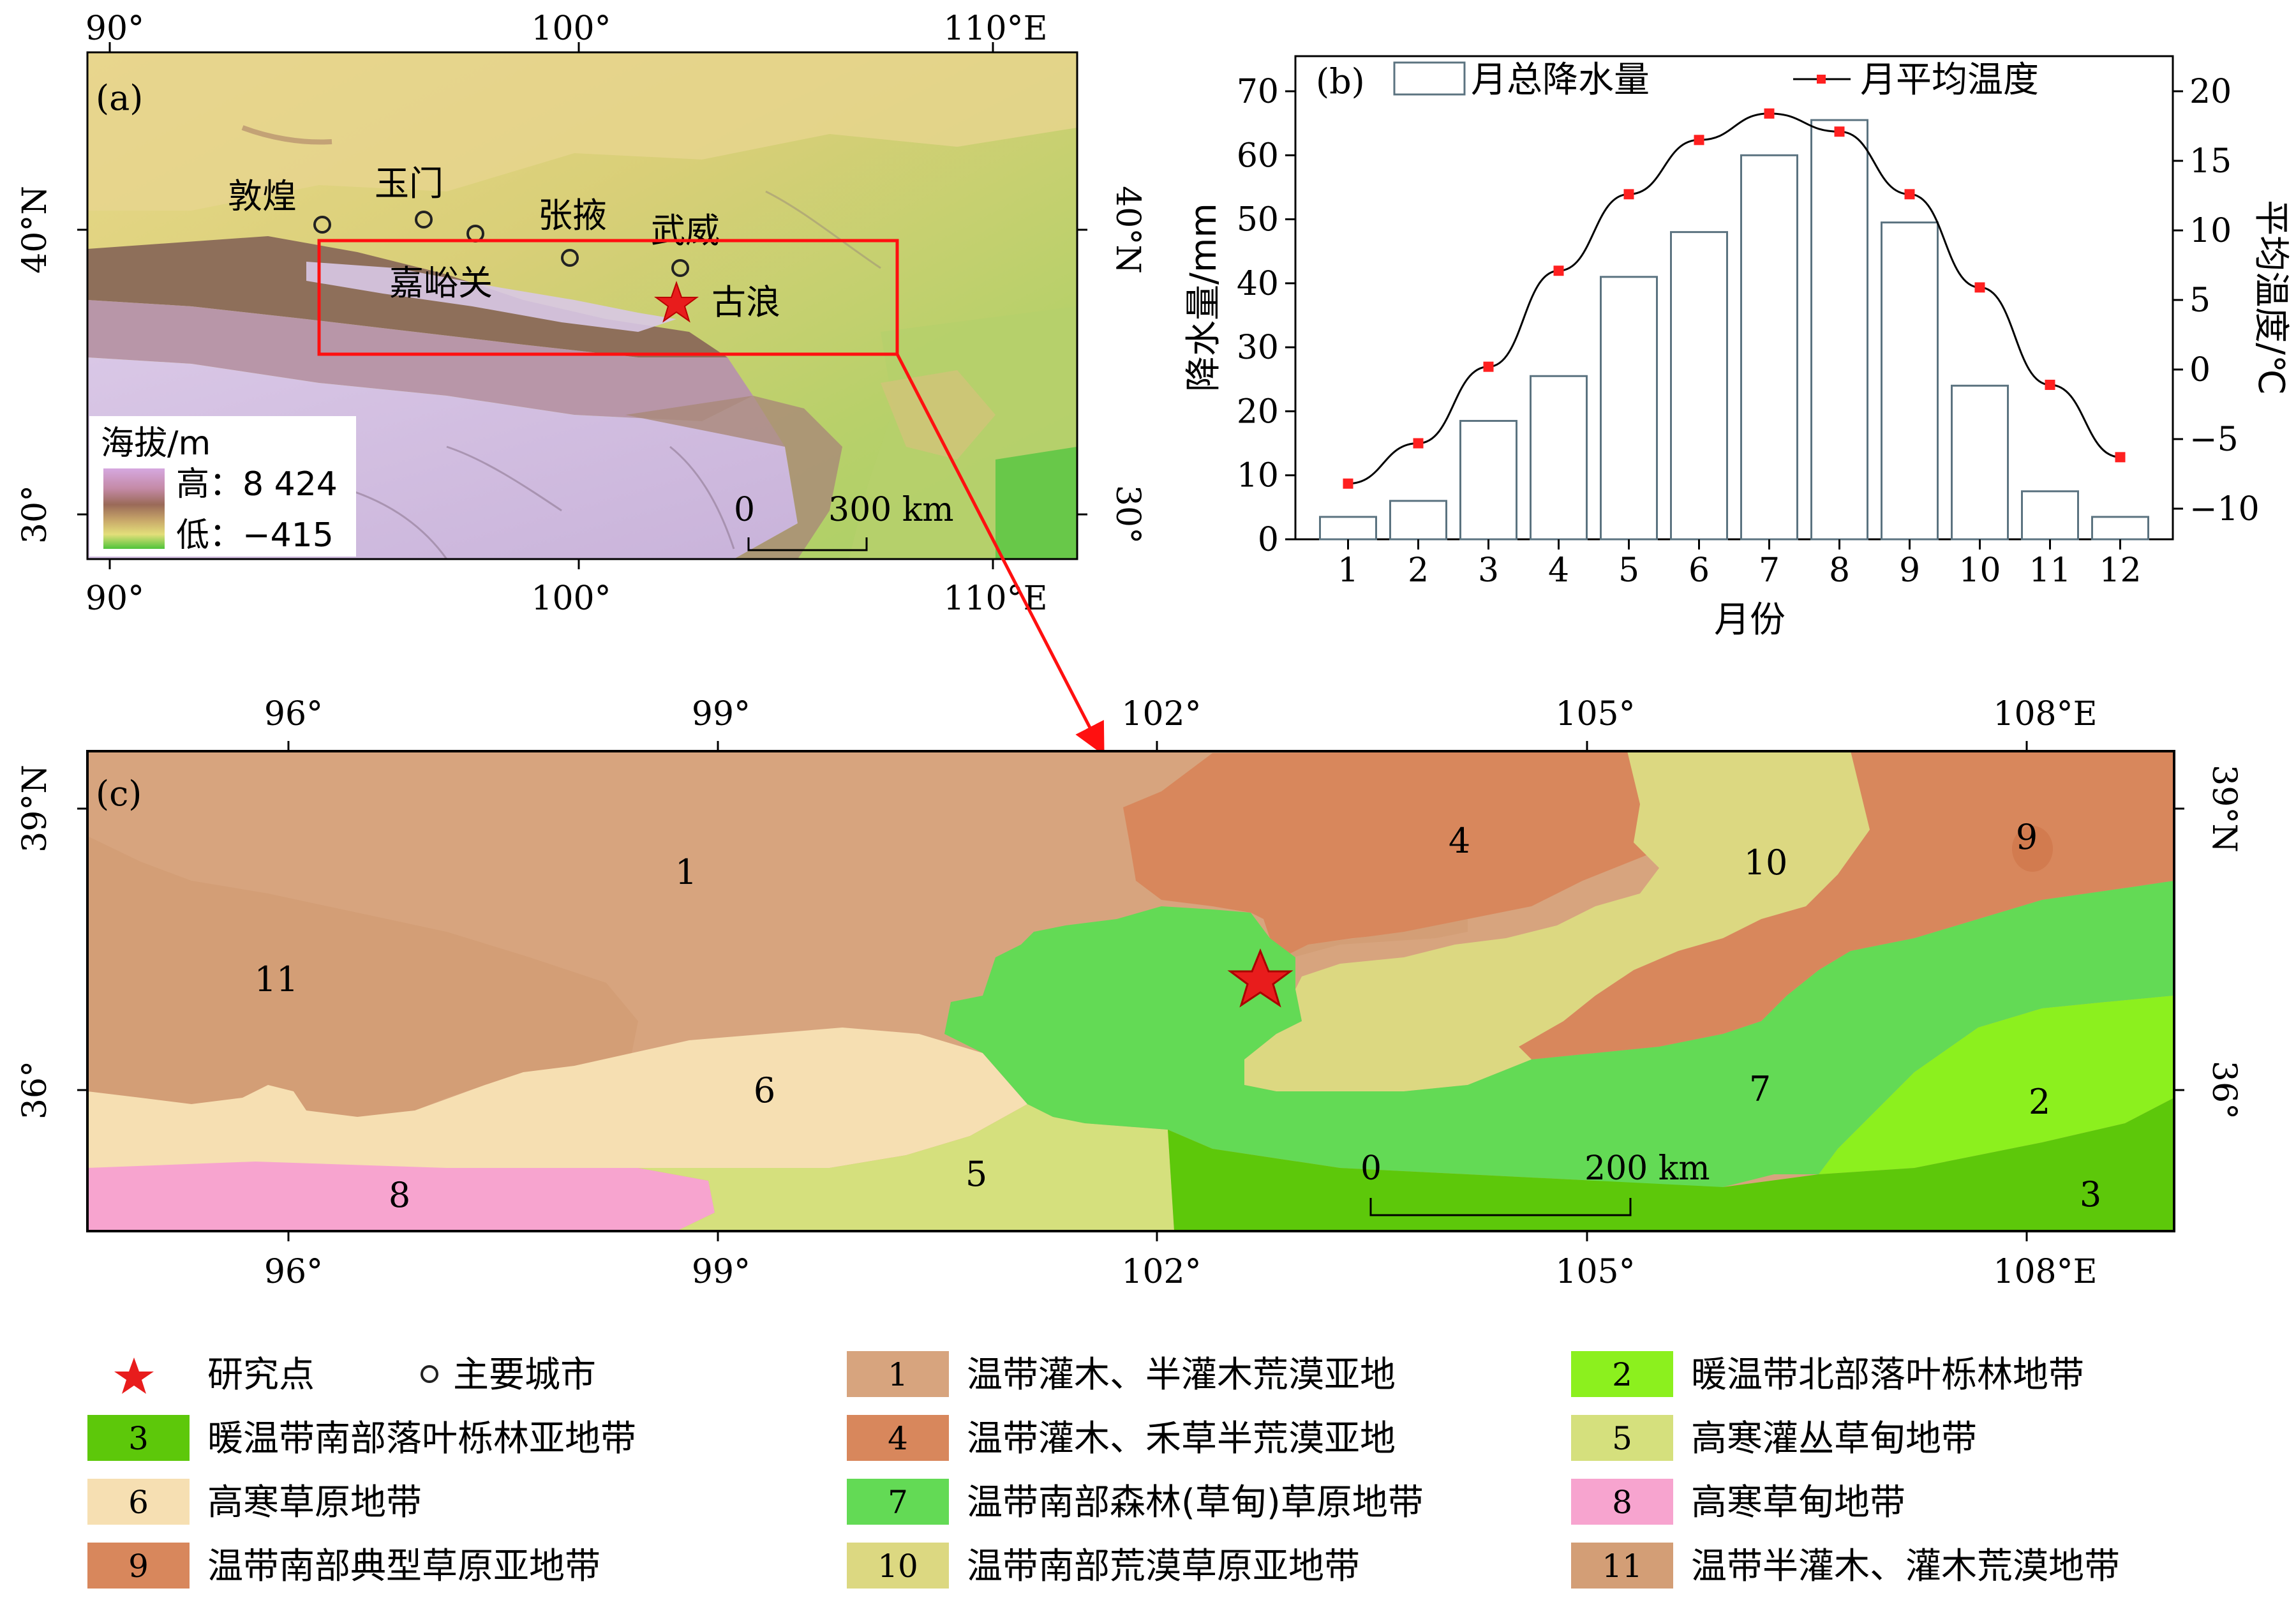 This screenshot has width=2296, height=1600. Describe the element at coordinates (746, 302) in the screenshot. I see `site-gulang: 古浪` at that location.